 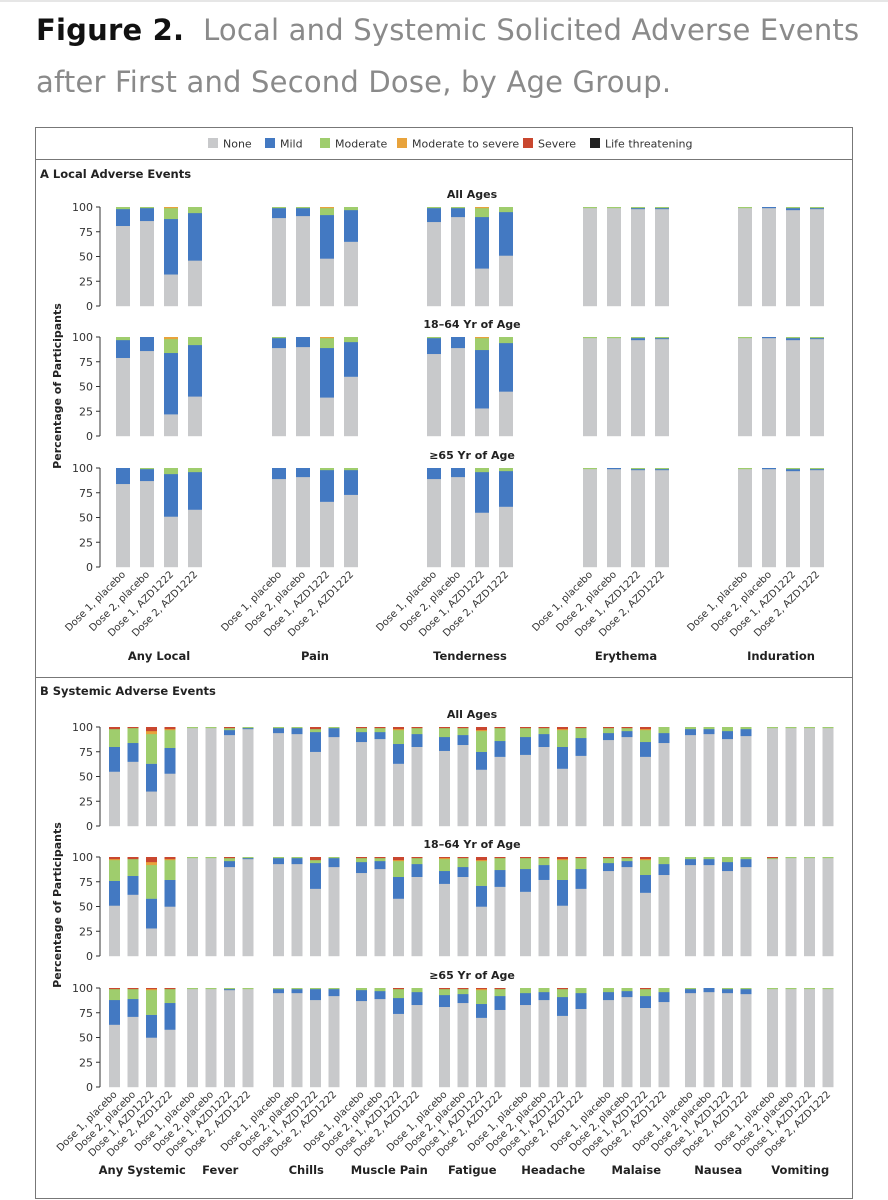 I want to click on panel-a-subplot-title: ≥65 Yr of Age, so click(x=472, y=455).